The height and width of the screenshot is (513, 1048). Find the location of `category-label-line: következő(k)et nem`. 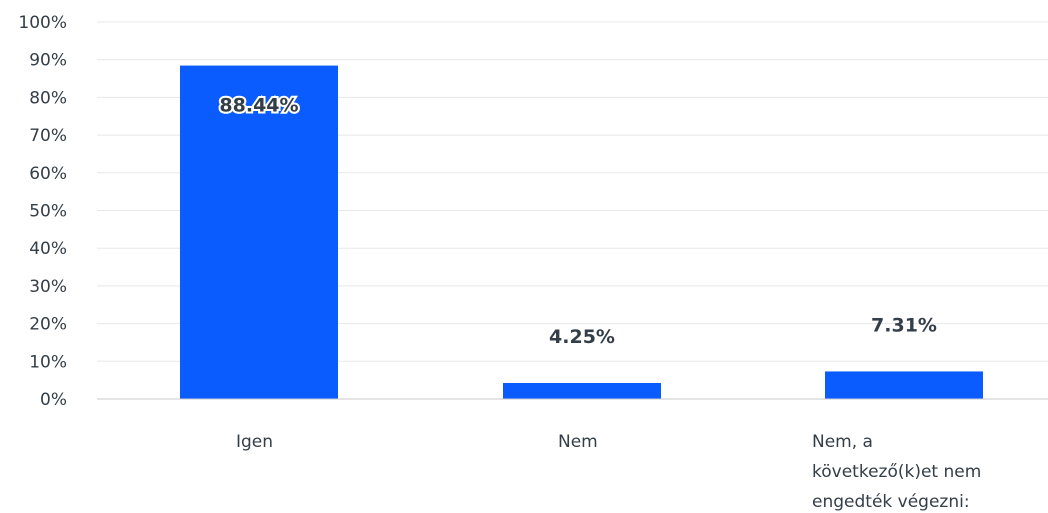

category-label-line: következő(k)et nem is located at coordinates (896, 472).